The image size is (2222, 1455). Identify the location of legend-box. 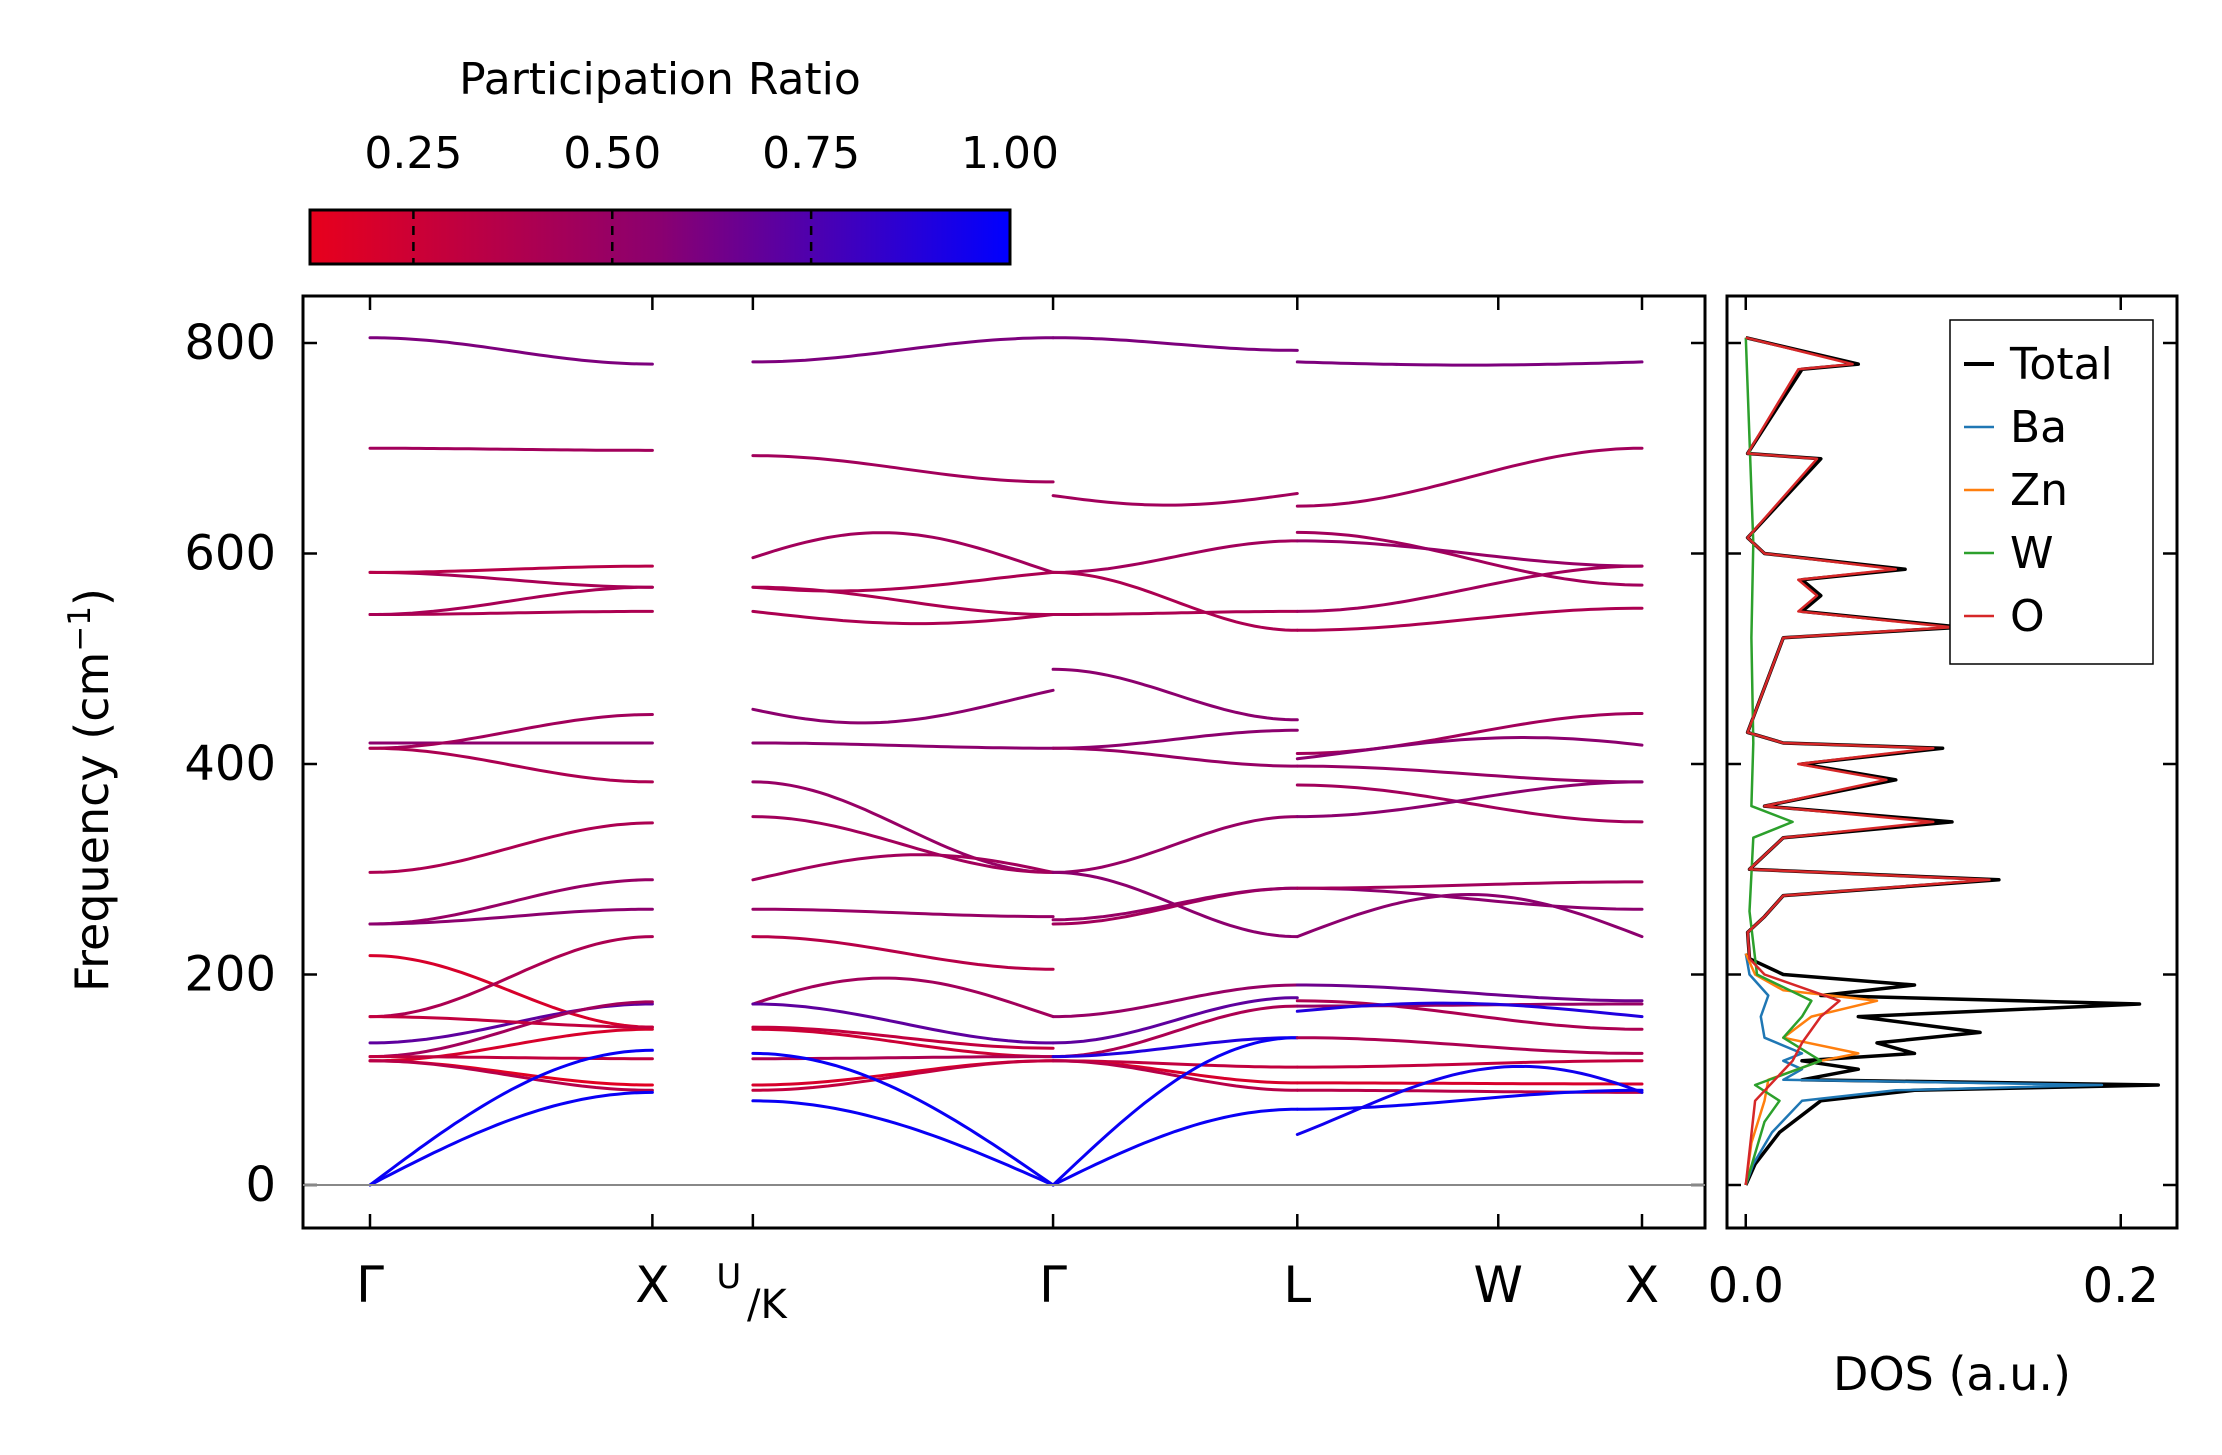
(2051, 492).